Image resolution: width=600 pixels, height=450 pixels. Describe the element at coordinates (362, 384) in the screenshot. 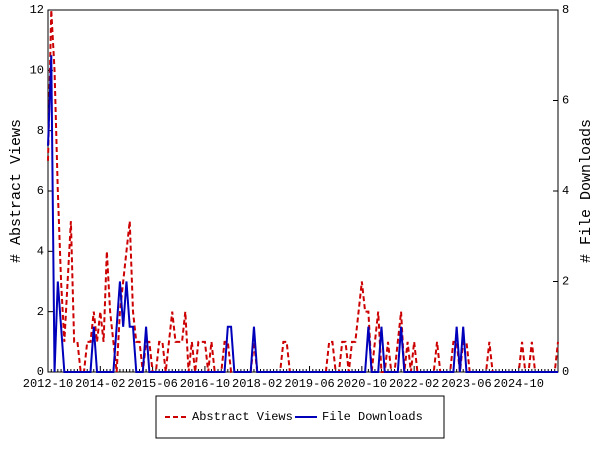

I see `x-tick-label: 2020-10` at that location.